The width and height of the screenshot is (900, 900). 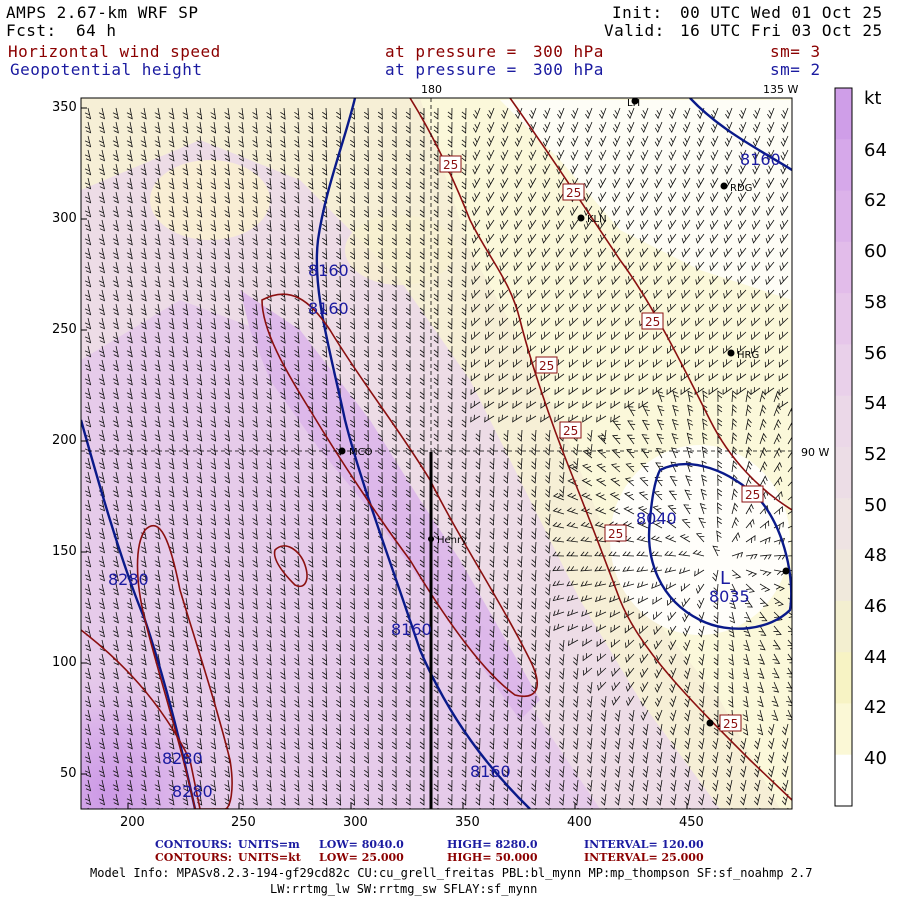 What do you see at coordinates (570, 430) in the screenshot?
I see `speed-label-box-5: 25` at bounding box center [570, 430].